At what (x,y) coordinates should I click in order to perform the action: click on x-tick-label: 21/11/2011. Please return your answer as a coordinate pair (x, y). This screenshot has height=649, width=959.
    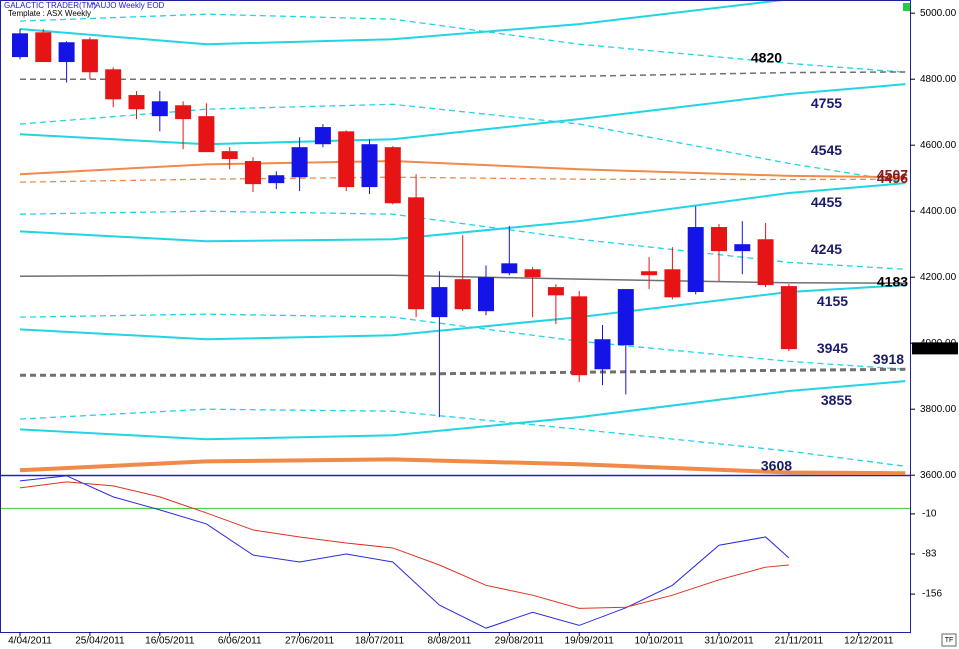
    Looking at the image, I should click on (799, 641).